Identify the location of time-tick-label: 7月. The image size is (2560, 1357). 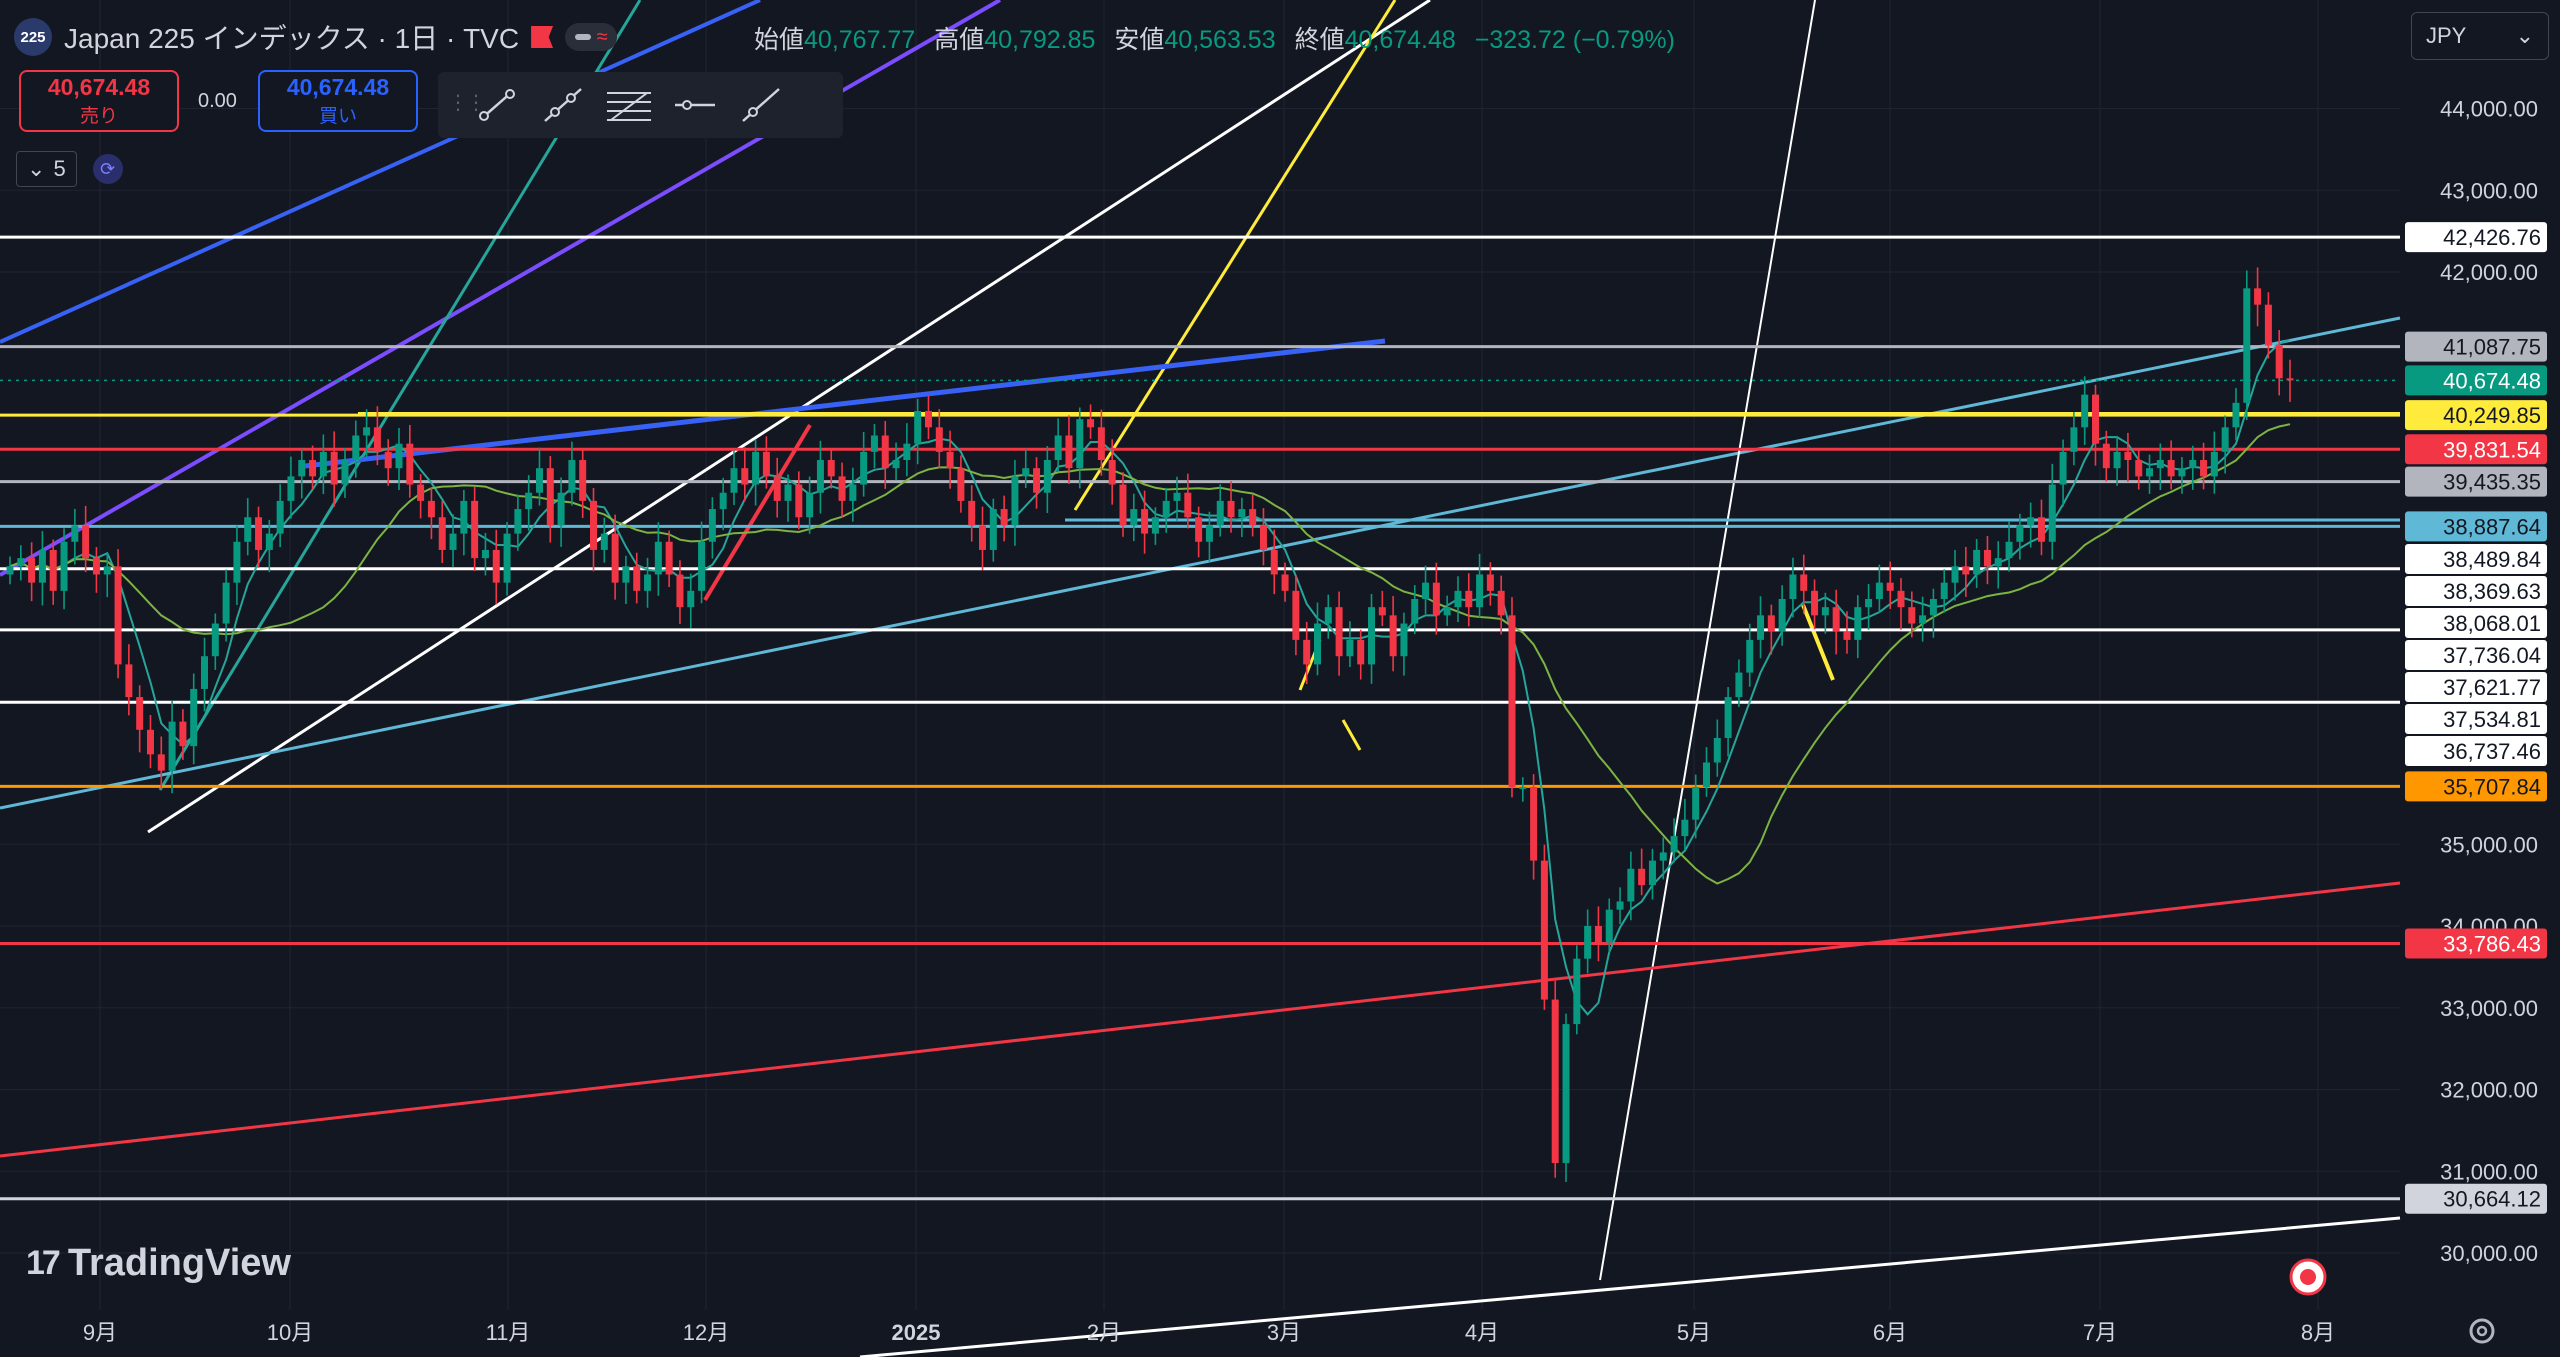
(2100, 1332).